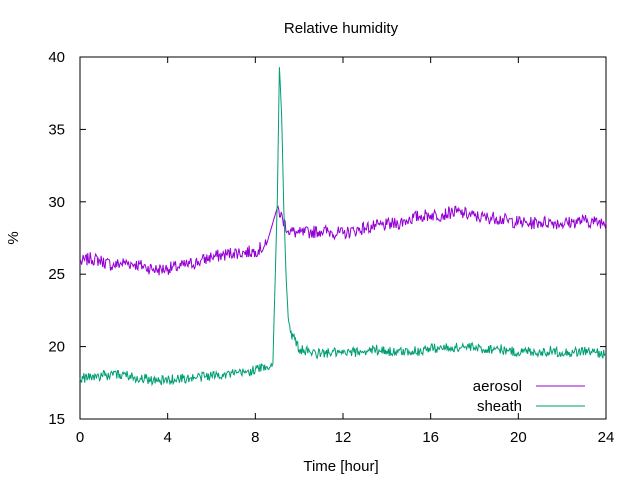 The image size is (640, 480). What do you see at coordinates (13, 237) in the screenshot?
I see `y-axis-label: %` at bounding box center [13, 237].